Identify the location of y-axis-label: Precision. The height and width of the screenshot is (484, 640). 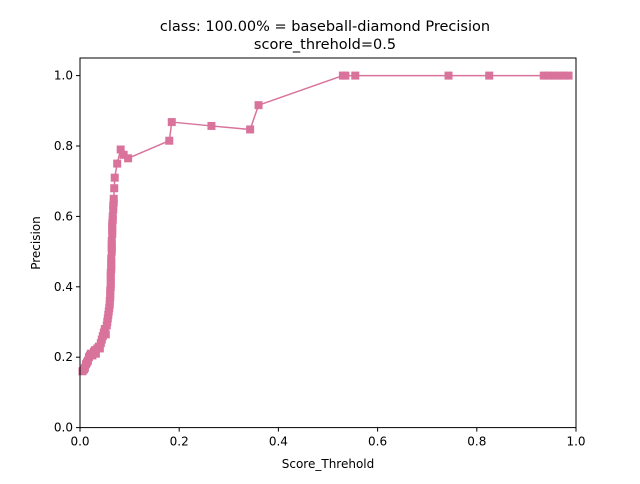
(36, 243).